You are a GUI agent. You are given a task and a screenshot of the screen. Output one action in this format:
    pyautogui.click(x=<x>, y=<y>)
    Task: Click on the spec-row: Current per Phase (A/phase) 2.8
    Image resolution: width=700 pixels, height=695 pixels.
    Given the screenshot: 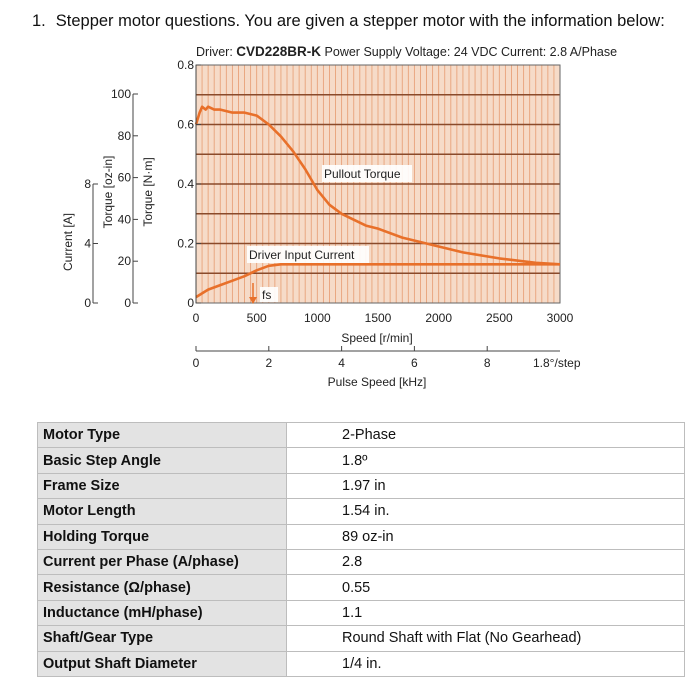 What is the action you would take?
    pyautogui.click(x=361, y=562)
    